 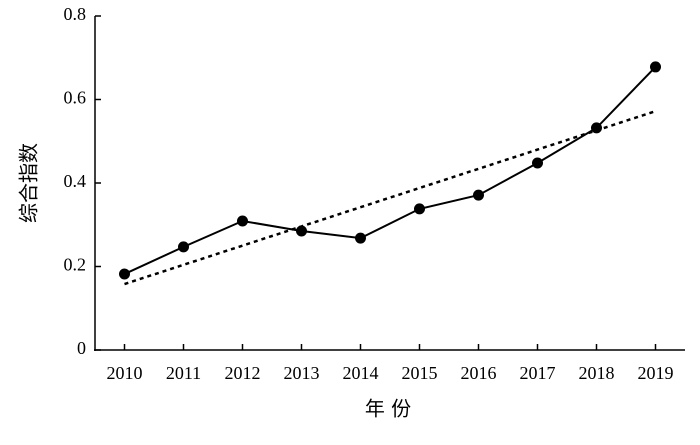 What do you see at coordinates (302, 373) in the screenshot?
I see `x-tick-label: 2013` at bounding box center [302, 373].